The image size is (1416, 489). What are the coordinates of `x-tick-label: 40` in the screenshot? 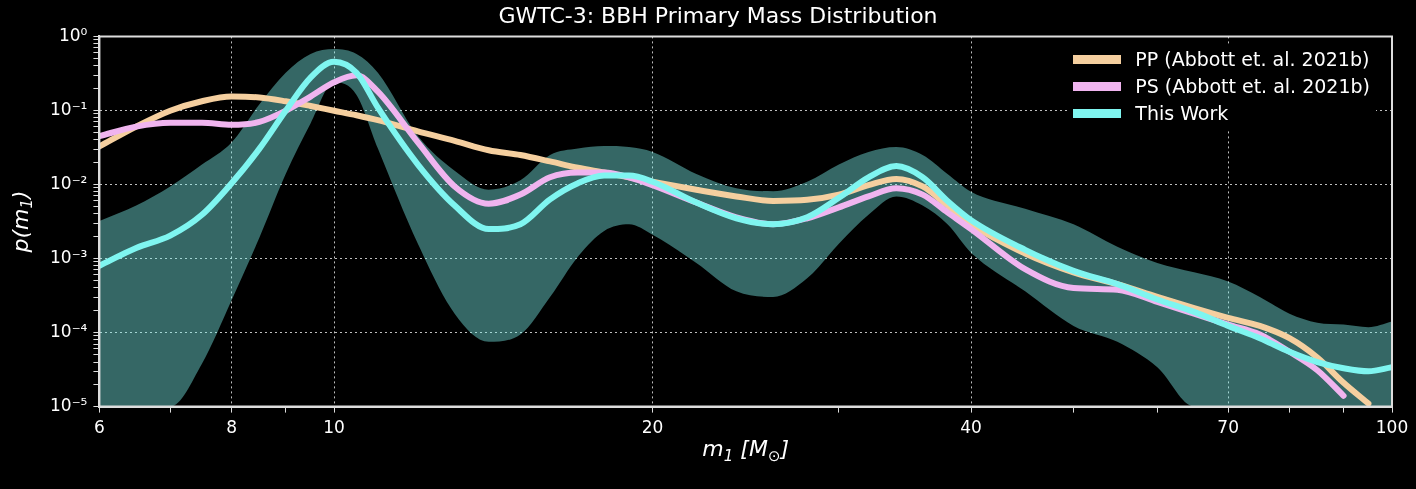 It's located at (971, 427).